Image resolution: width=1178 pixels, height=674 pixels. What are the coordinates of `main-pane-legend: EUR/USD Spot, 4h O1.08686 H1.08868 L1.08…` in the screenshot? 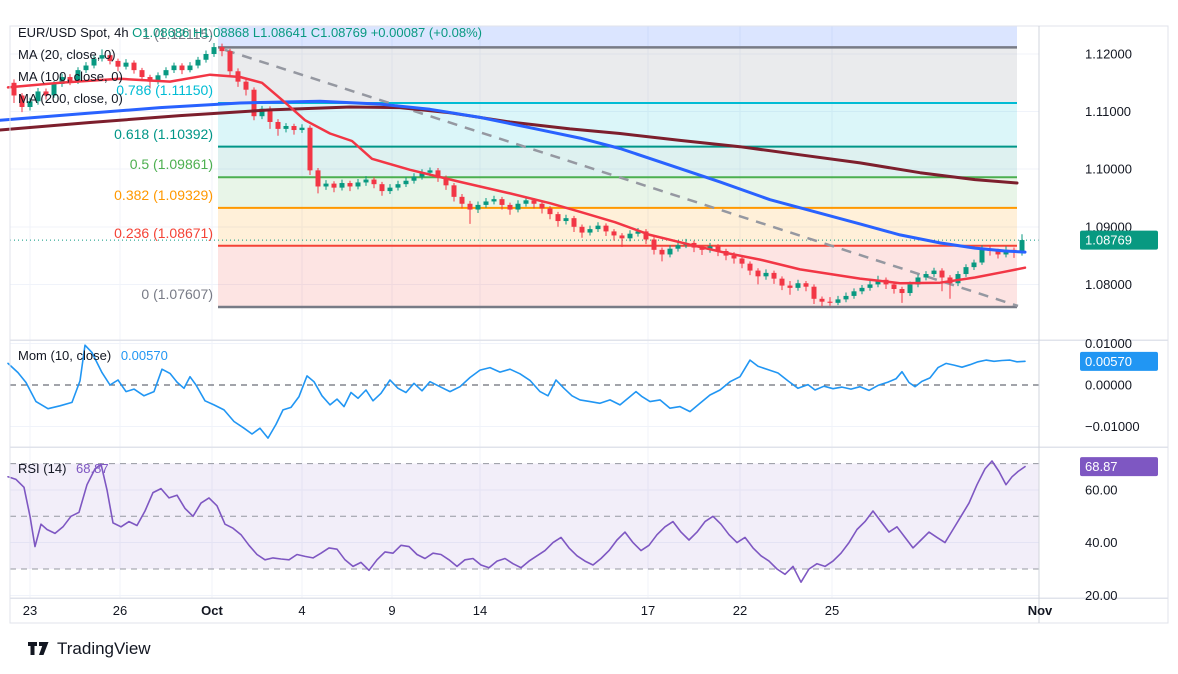 It's located at (250, 66).